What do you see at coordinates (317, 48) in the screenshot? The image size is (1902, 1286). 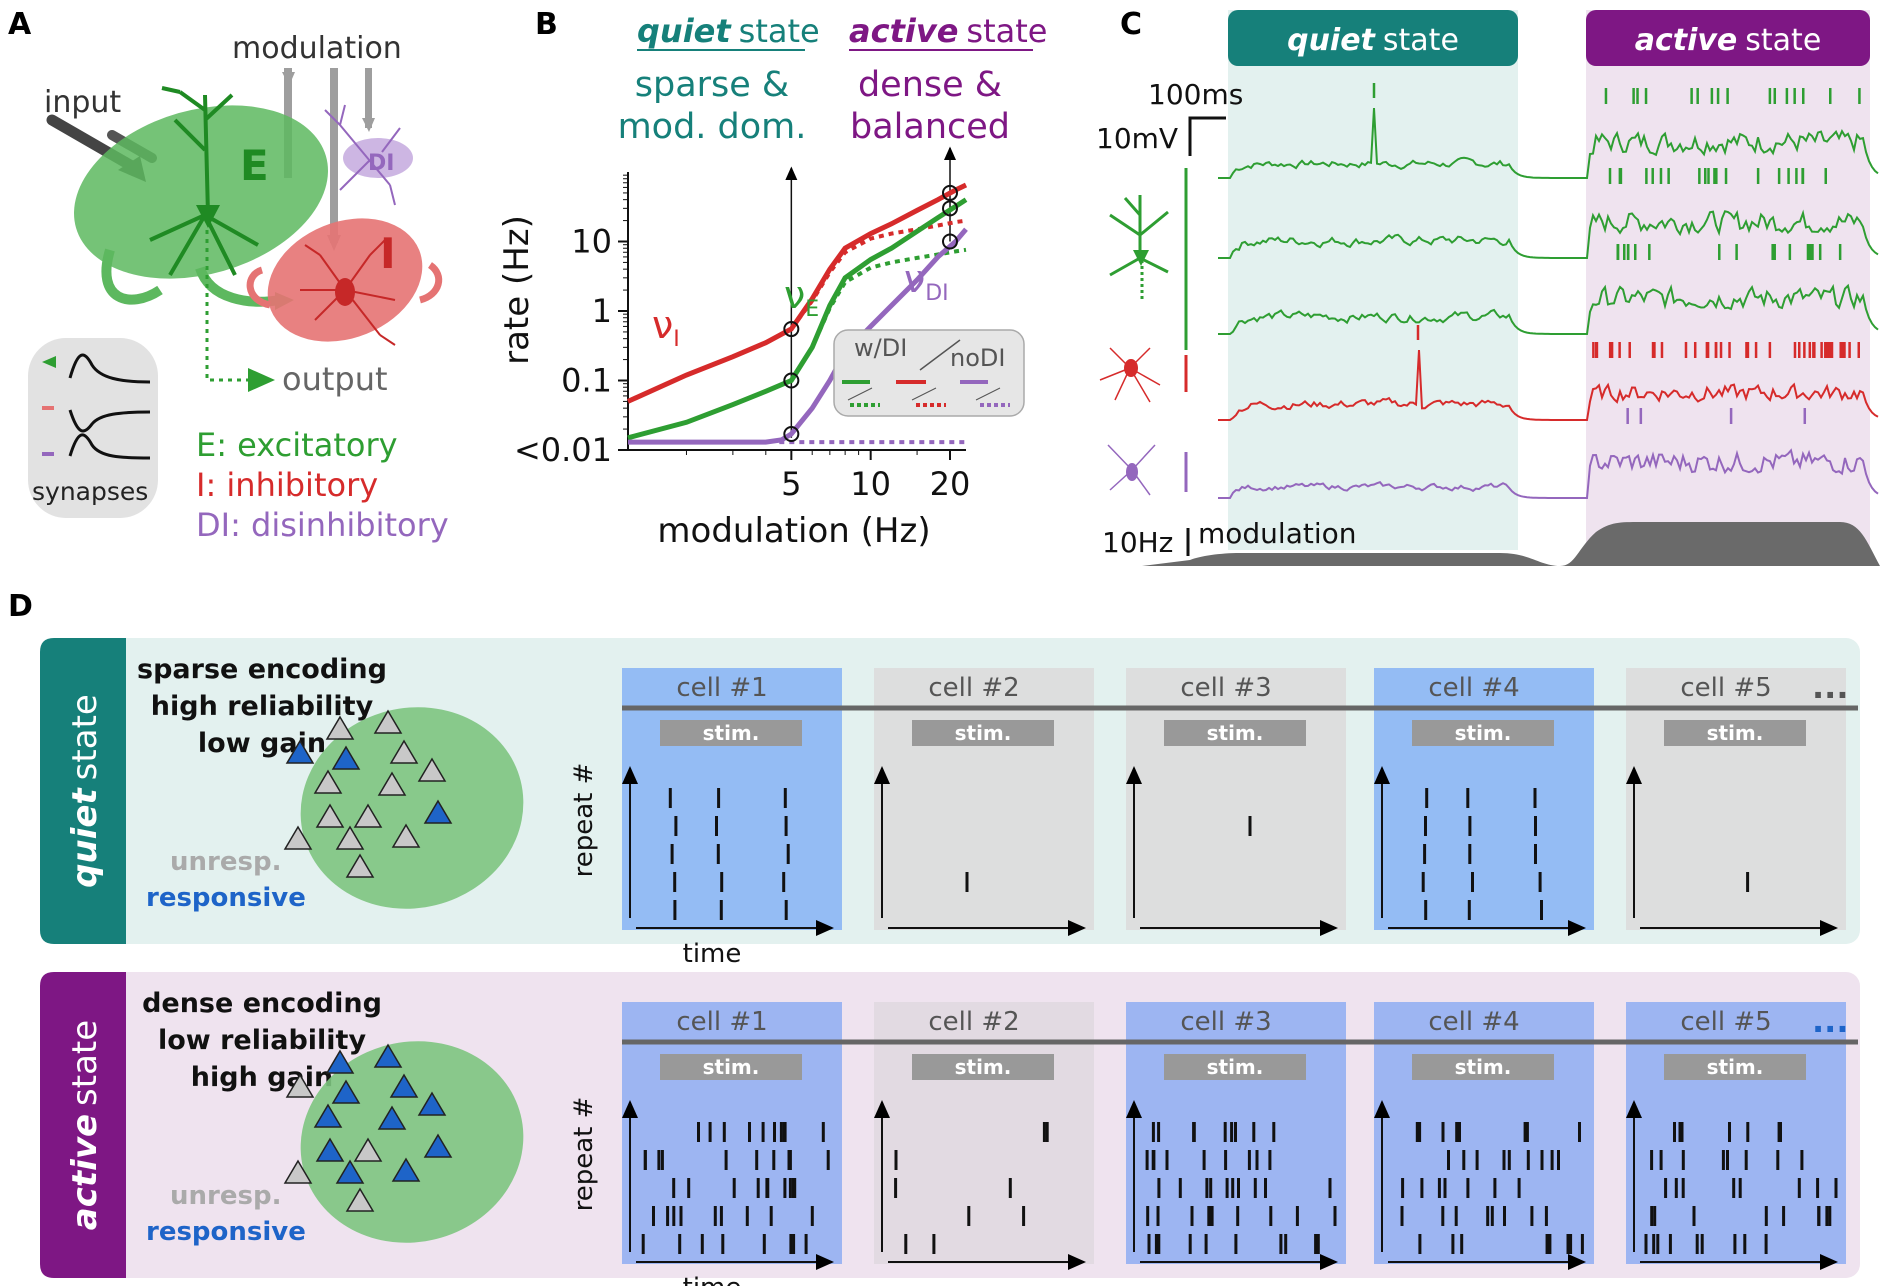 I see `modulation-label: modulation` at bounding box center [317, 48].